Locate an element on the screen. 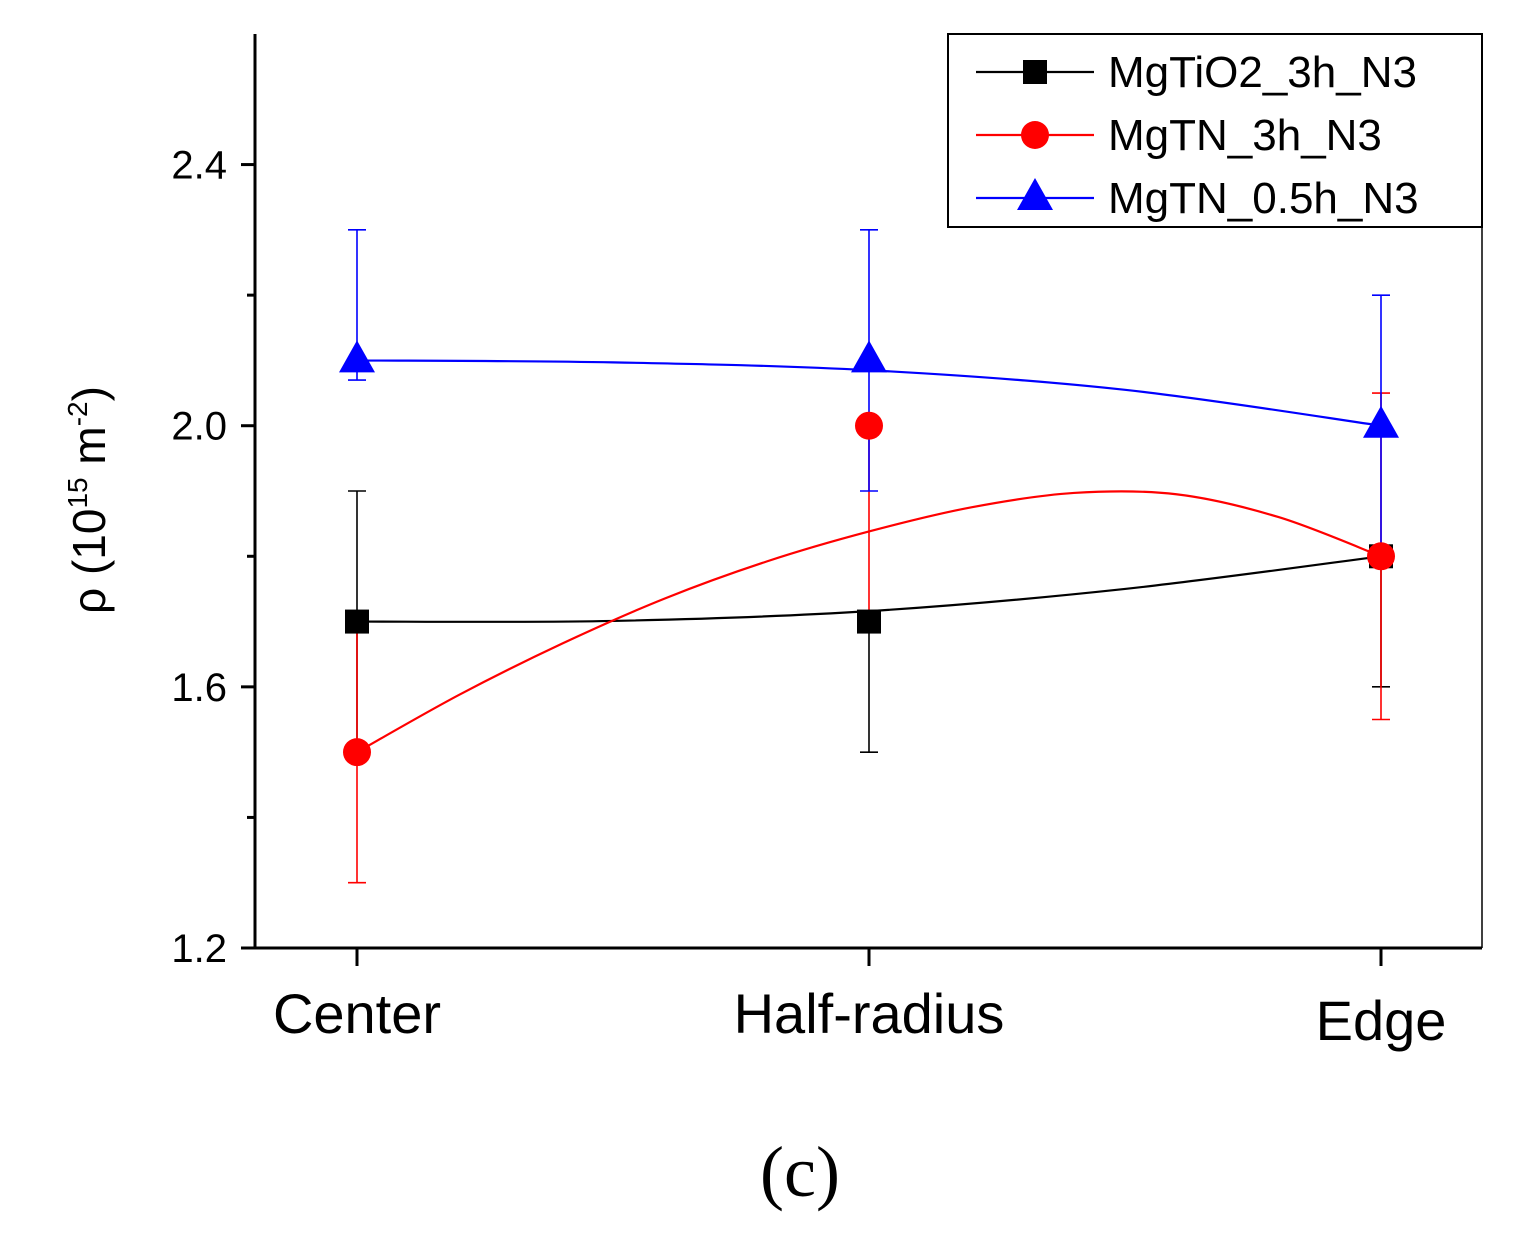 The width and height of the screenshot is (1533, 1233). y-axis-label-unit: m is located at coordinates (89, 451).